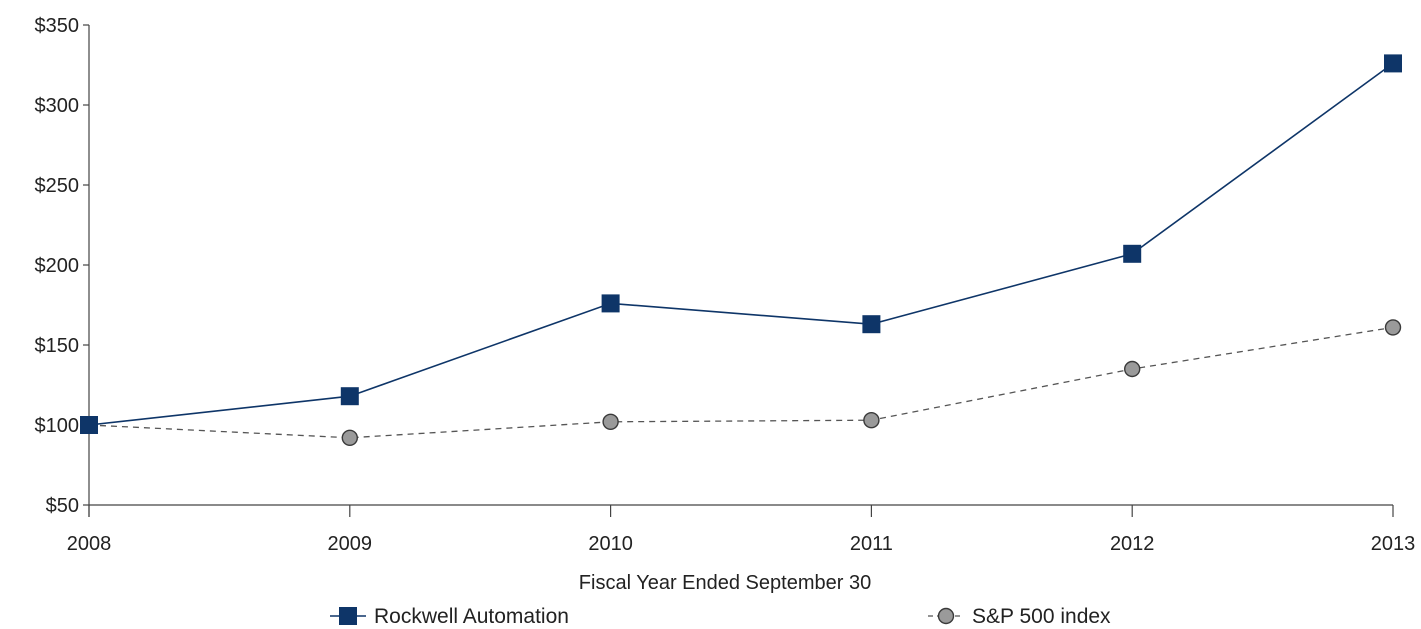  What do you see at coordinates (1041, 616) in the screenshot?
I see `legend-label: S&P 500 index` at bounding box center [1041, 616].